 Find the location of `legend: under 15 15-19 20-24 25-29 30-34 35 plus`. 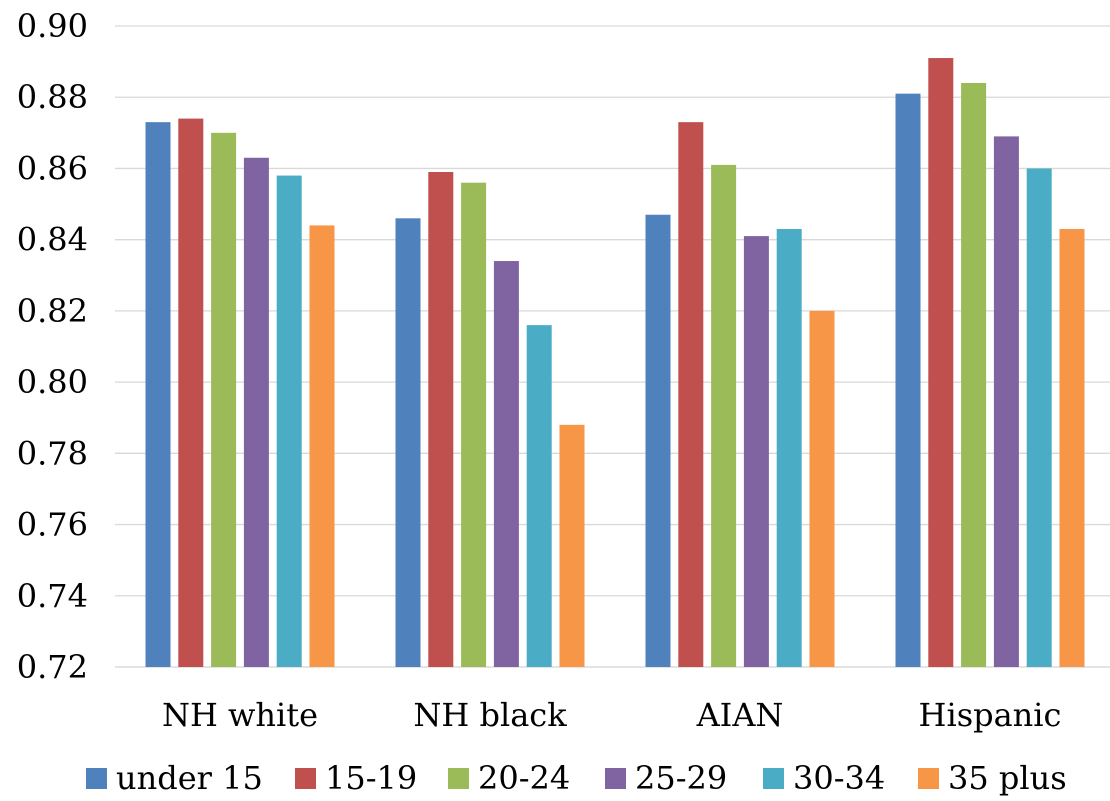

legend: under 15 15-19 20-24 25-29 30-34 35 plus is located at coordinates (576, 778).